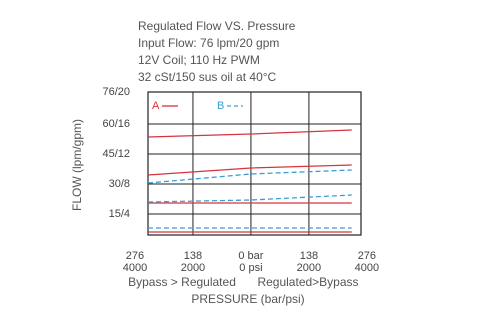 This screenshot has width=478, height=330. I want to click on y-tick-label: 15/4, so click(119, 214).